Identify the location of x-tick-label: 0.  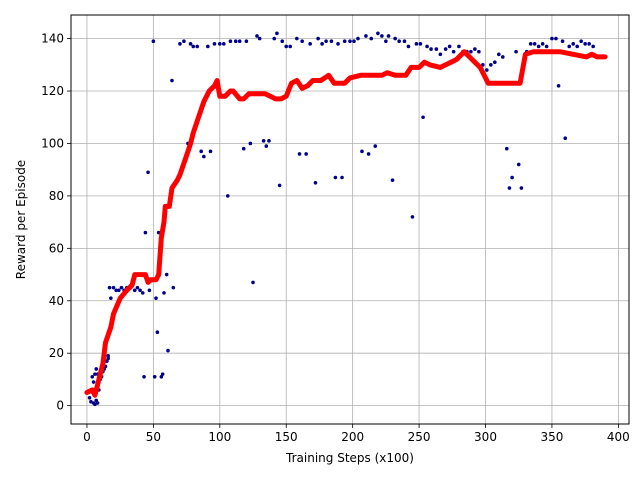
(87, 437).